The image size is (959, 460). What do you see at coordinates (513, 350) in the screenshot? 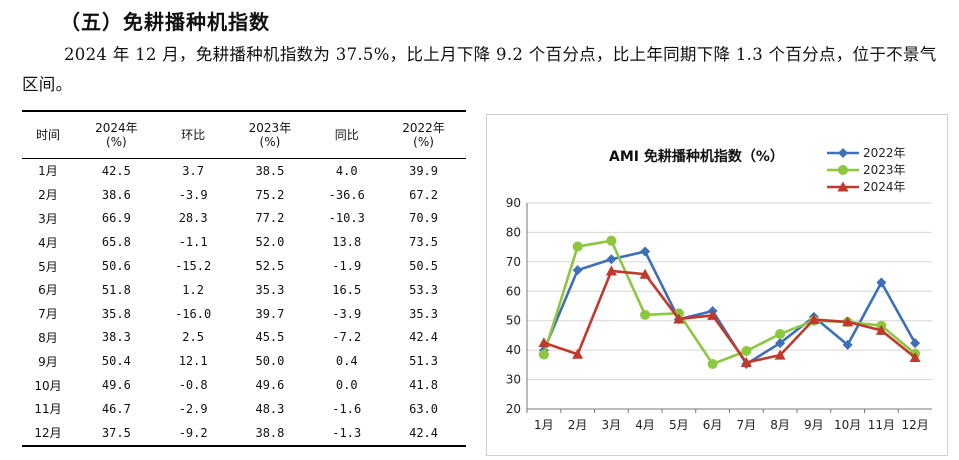
I see `y-tick-label: 40` at bounding box center [513, 350].